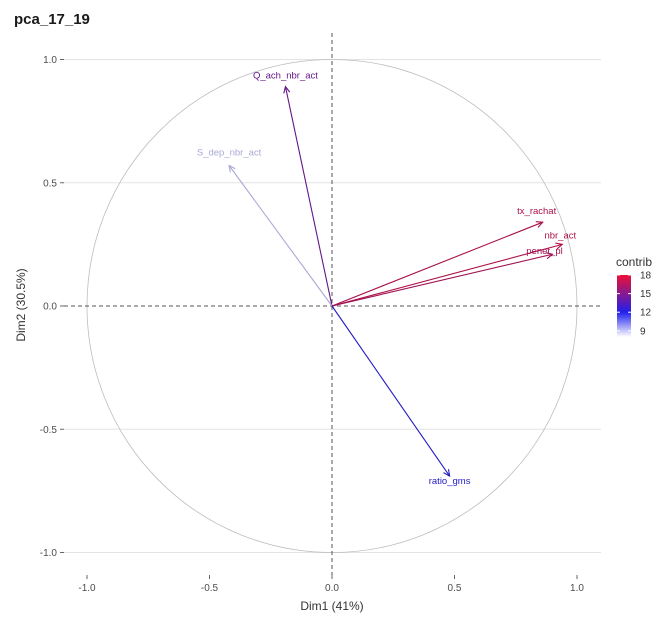  I want to click on legend-ticks: 18 15 12 9, so click(634, 304).